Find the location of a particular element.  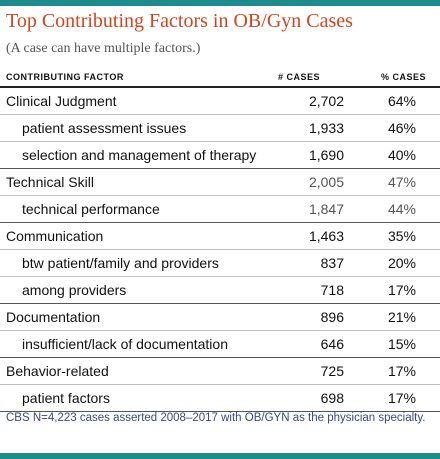

row-label: Behavior-related is located at coordinates (57, 371).